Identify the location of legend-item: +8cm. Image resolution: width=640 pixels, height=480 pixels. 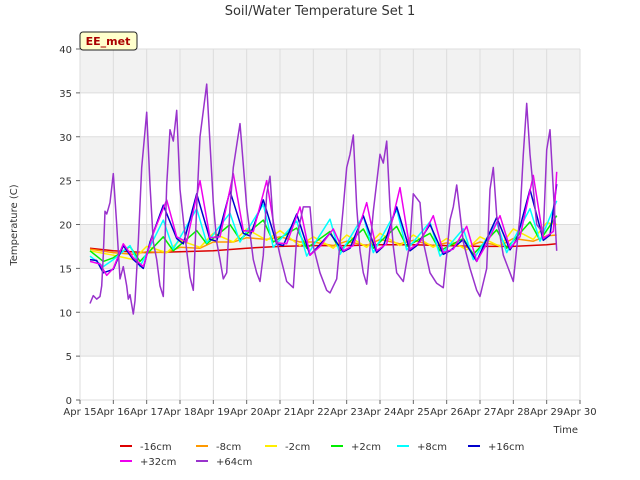
(422, 447).